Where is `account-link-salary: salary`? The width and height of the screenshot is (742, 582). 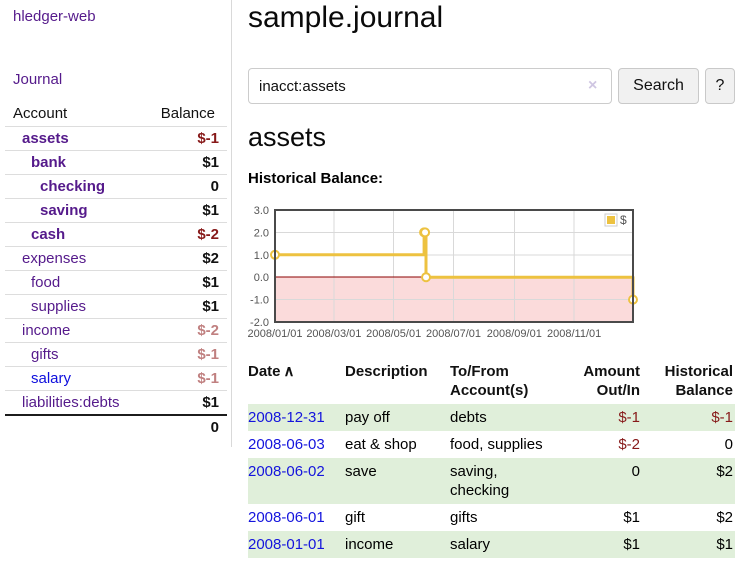 account-link-salary: salary is located at coordinates (51, 378).